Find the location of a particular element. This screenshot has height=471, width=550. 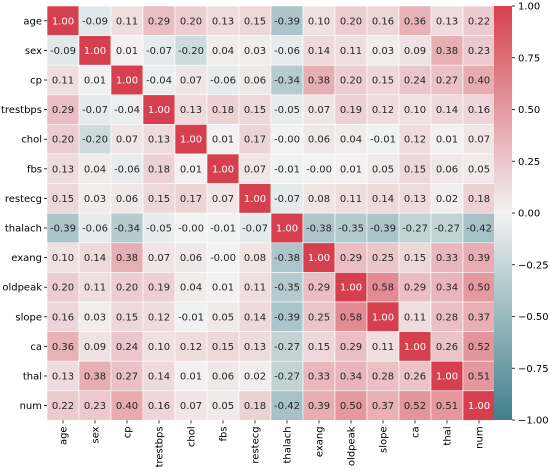

y-tick-label: thalach is located at coordinates (23, 229).